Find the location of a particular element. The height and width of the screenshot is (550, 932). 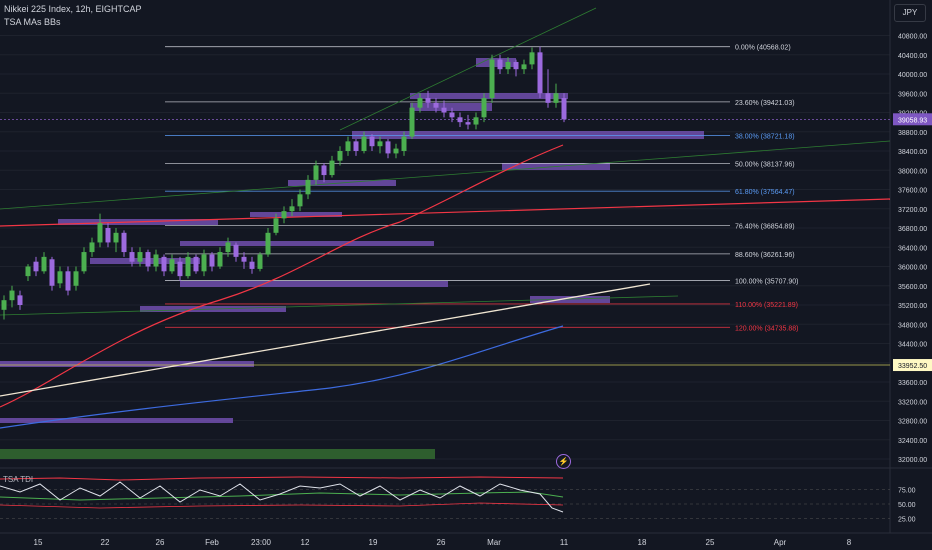

osc-signal-line is located at coordinates (282, 496).